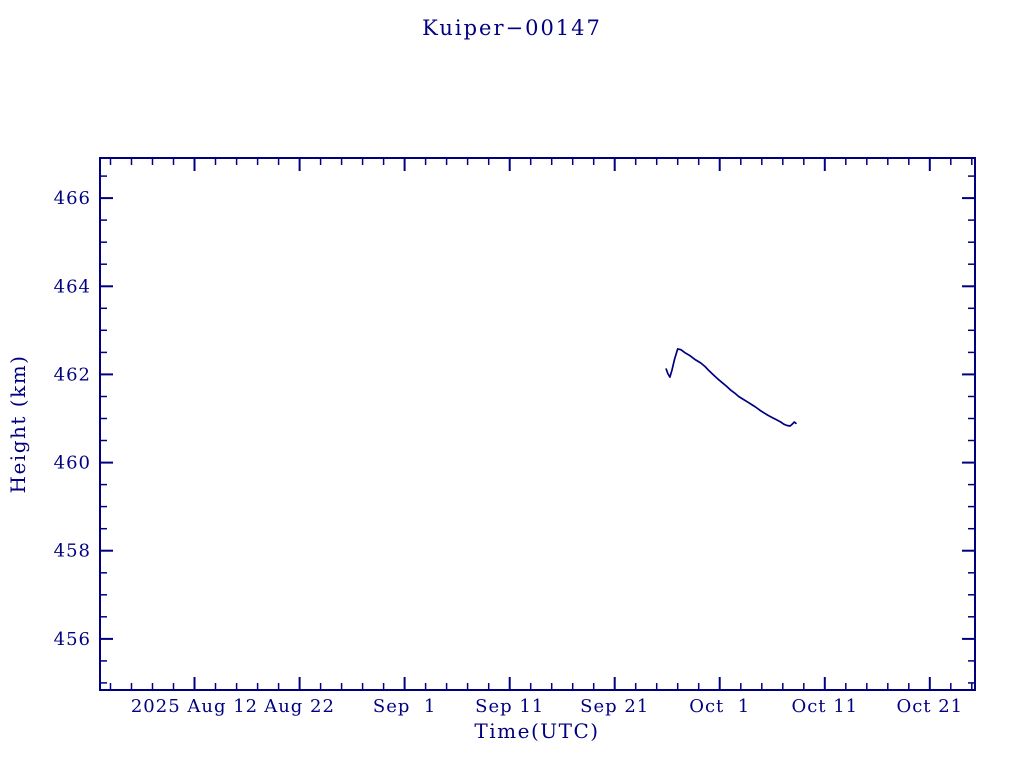  I want to click on x-tick-label: Oct 11, so click(824, 706).